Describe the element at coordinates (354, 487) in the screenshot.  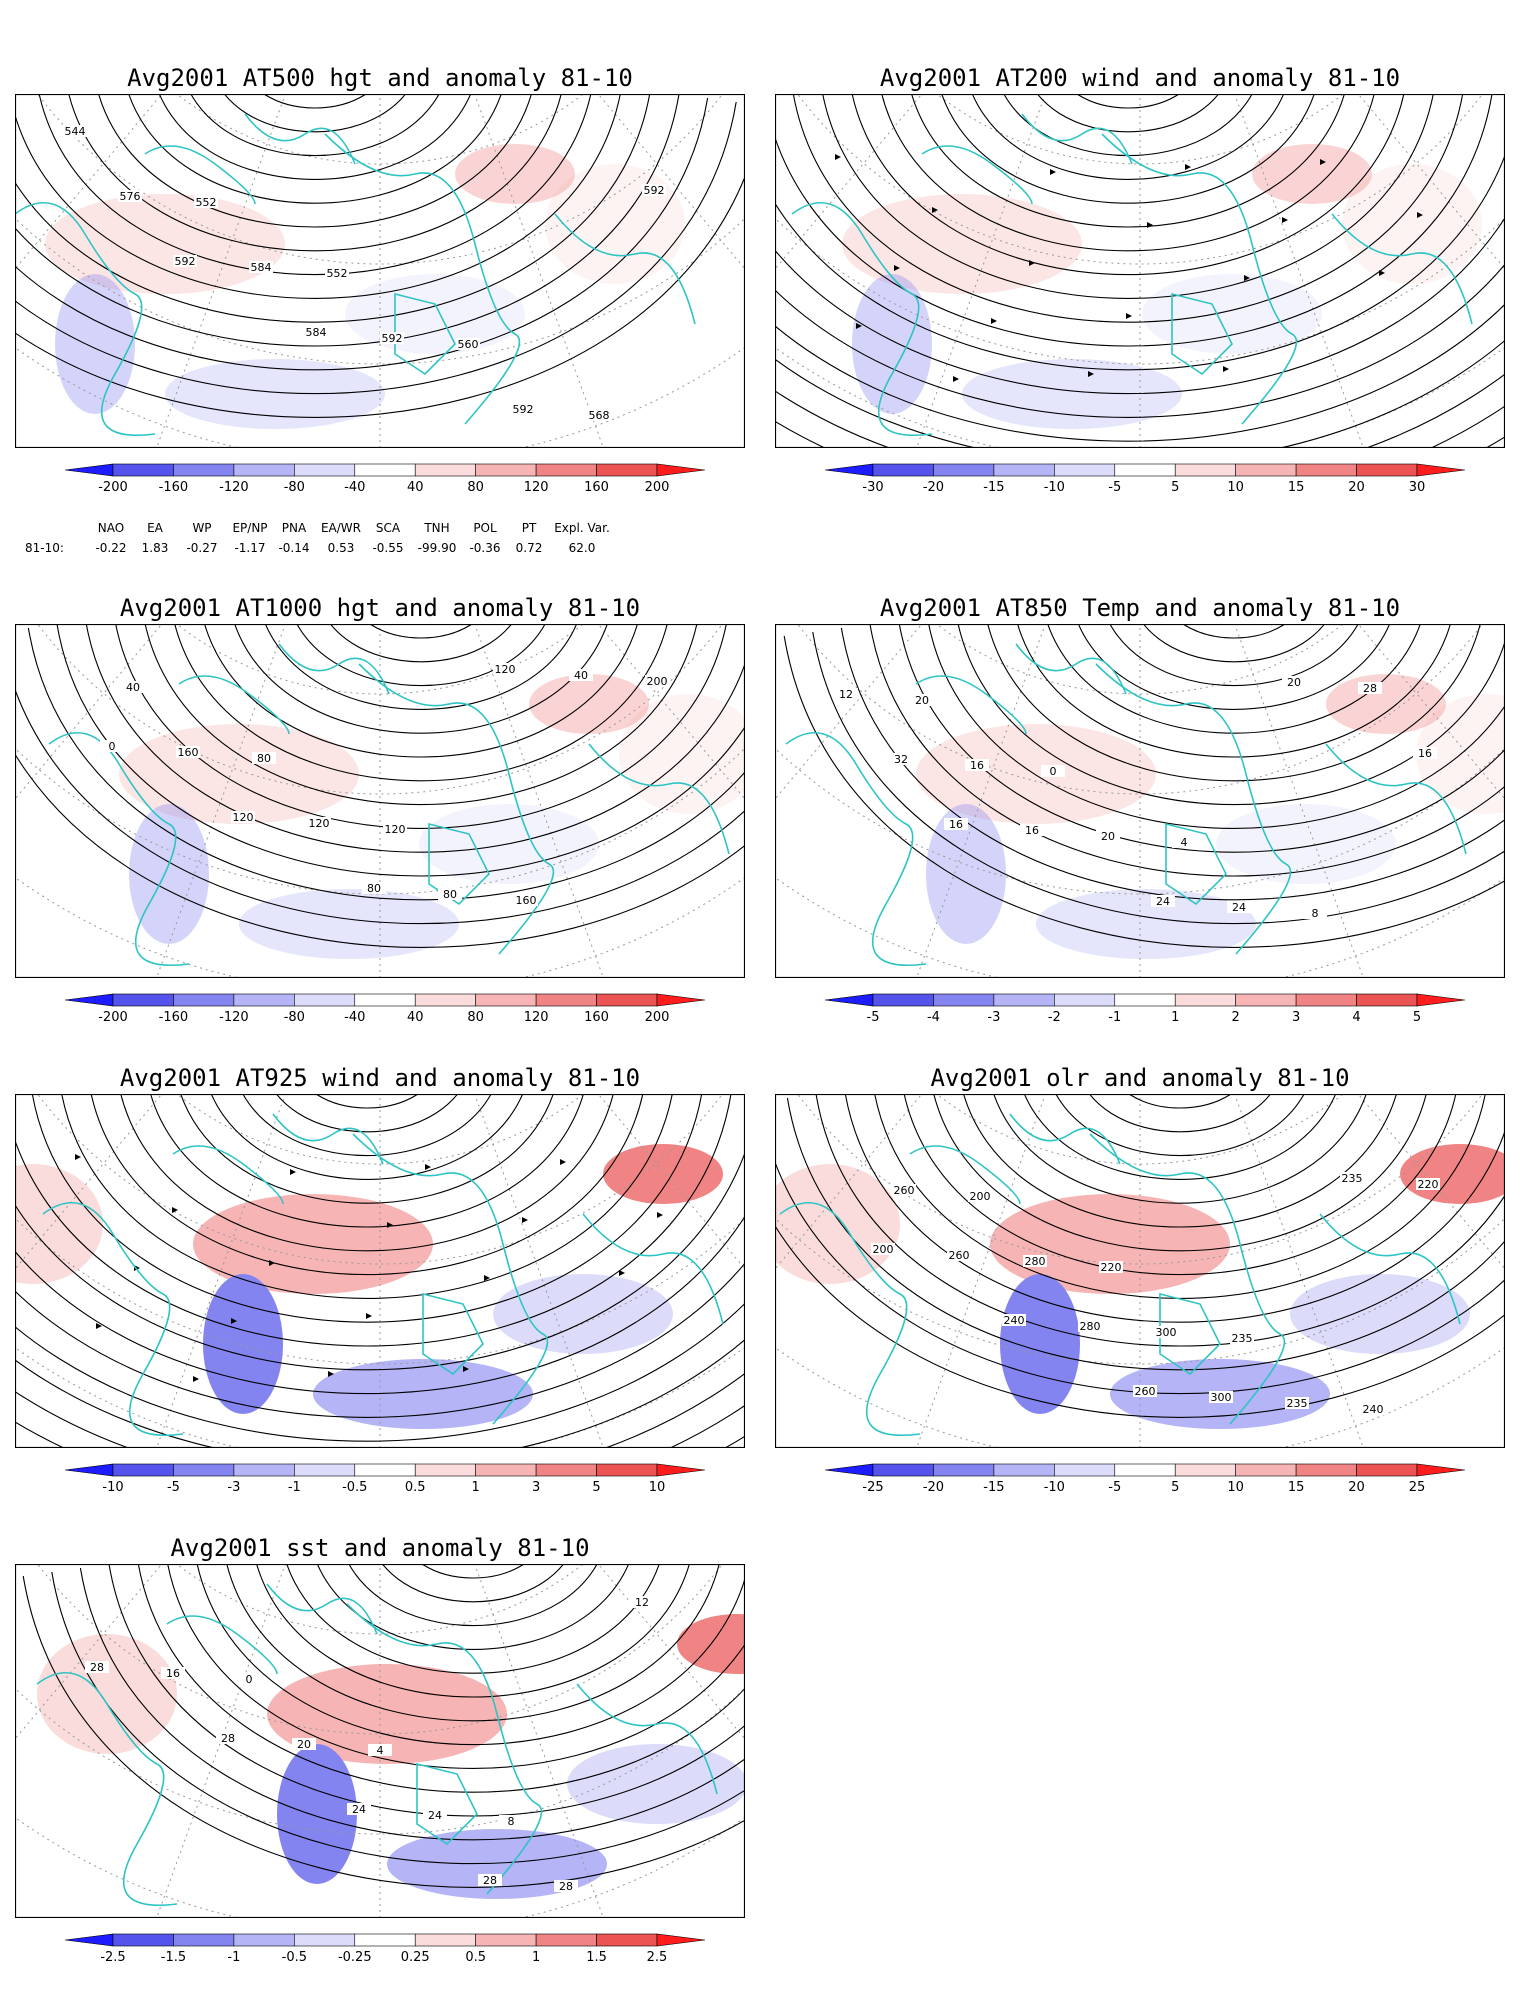
I see `colorbar-tick-label: -40` at that location.